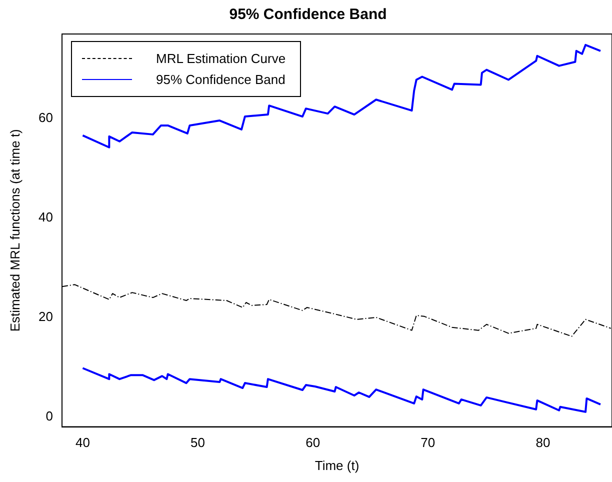 The image size is (612, 482). I want to click on y-axis-title: Estimated MRL functions (at time t), so click(14, 230).